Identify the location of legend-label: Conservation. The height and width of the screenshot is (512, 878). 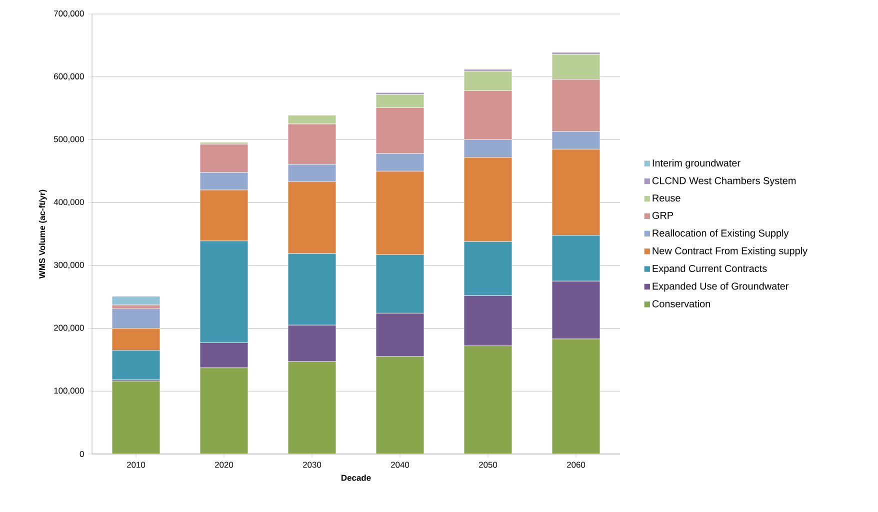
(681, 304).